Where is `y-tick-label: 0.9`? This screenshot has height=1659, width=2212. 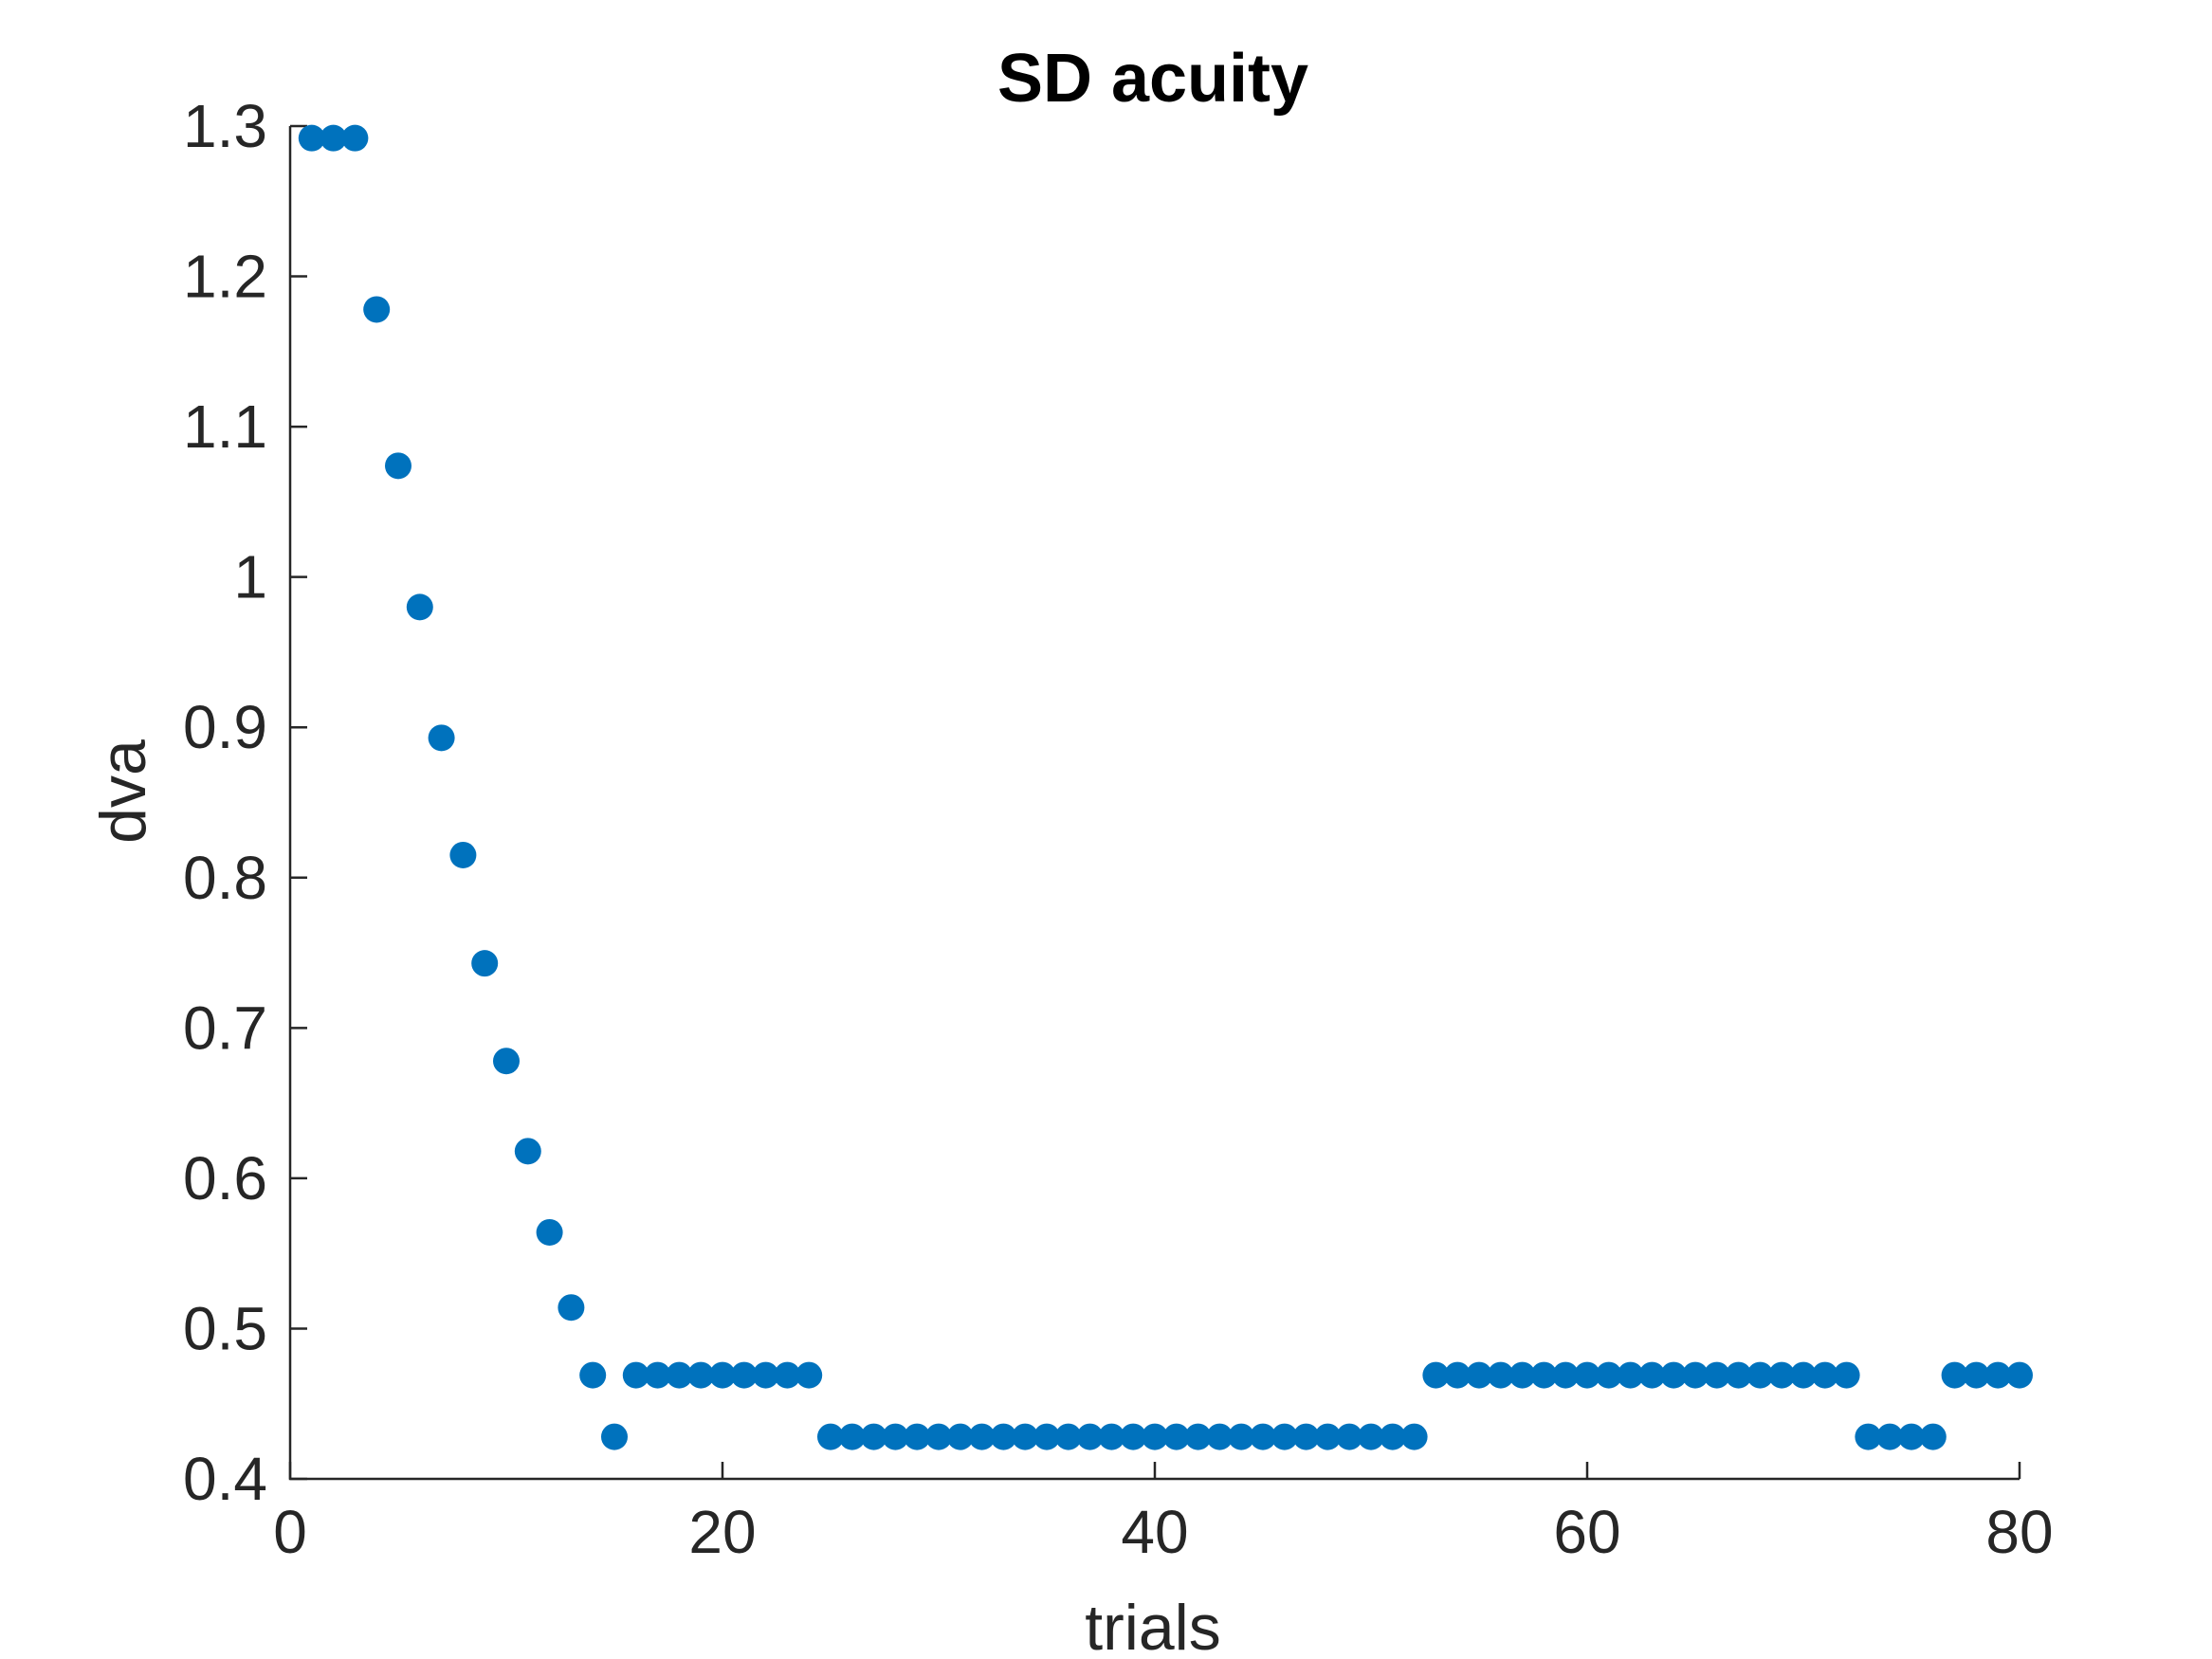
y-tick-label: 0.9 is located at coordinates (225, 727).